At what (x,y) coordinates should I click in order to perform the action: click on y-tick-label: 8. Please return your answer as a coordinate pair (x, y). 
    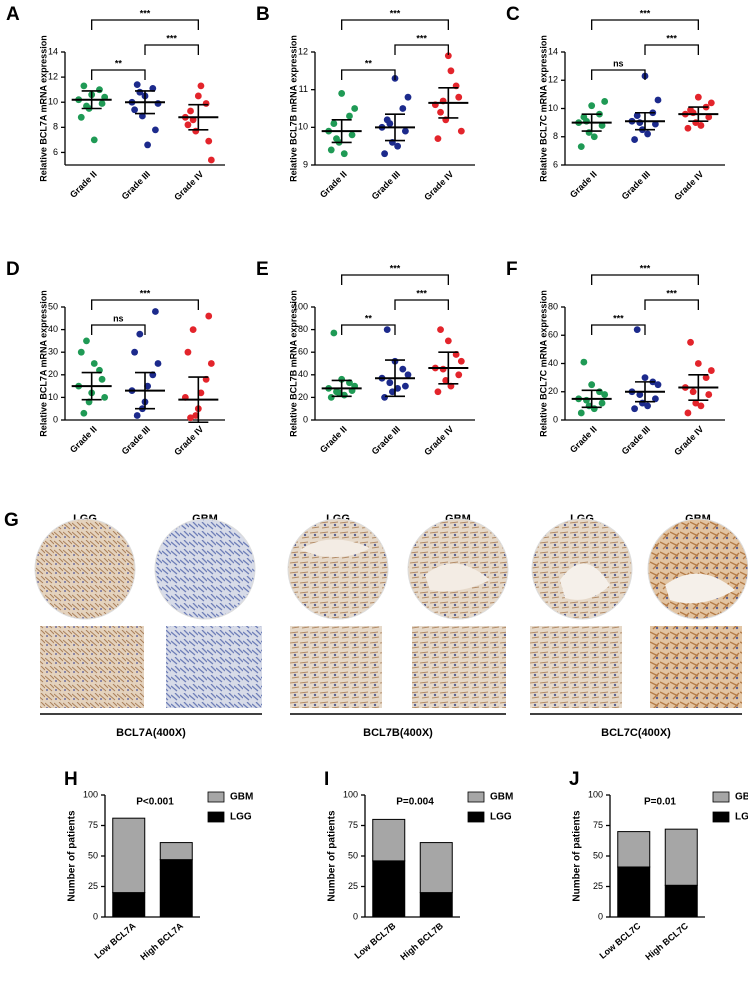
    Looking at the image, I should click on (555, 136).